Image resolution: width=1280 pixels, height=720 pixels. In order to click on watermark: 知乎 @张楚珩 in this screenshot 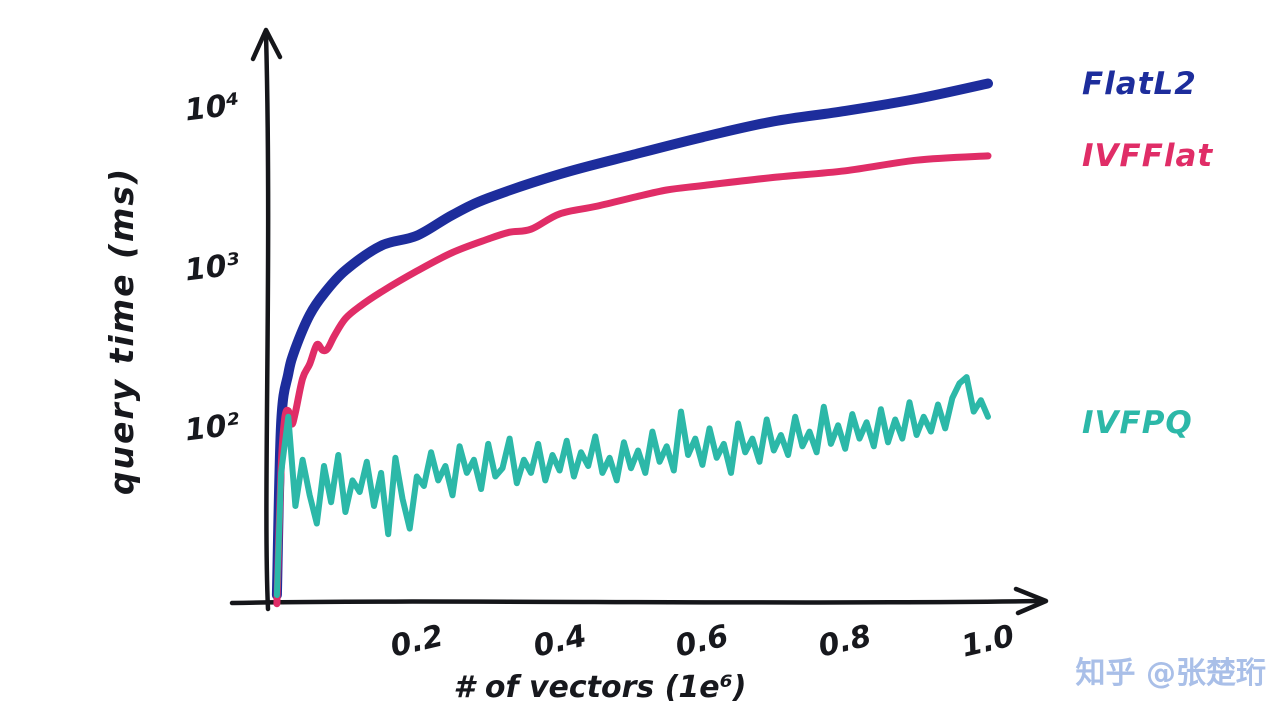, I will do `click(1170, 673)`.